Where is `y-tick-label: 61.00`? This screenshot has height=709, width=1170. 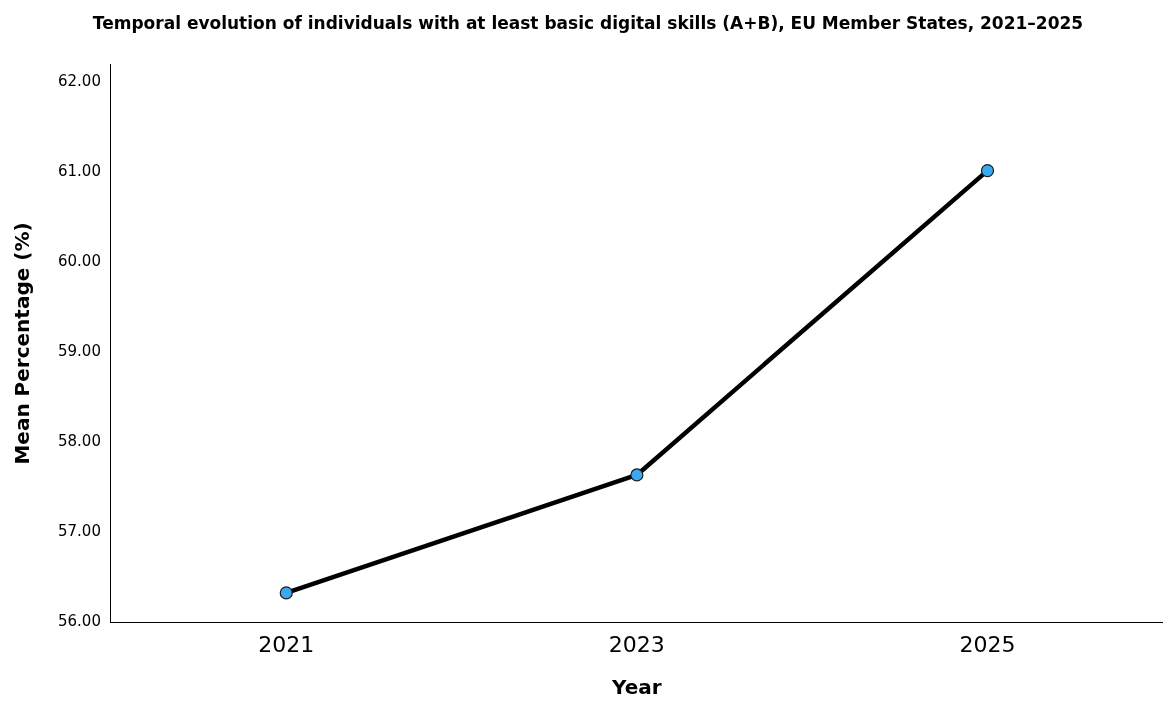 y-tick-label: 61.00 is located at coordinates (79, 171).